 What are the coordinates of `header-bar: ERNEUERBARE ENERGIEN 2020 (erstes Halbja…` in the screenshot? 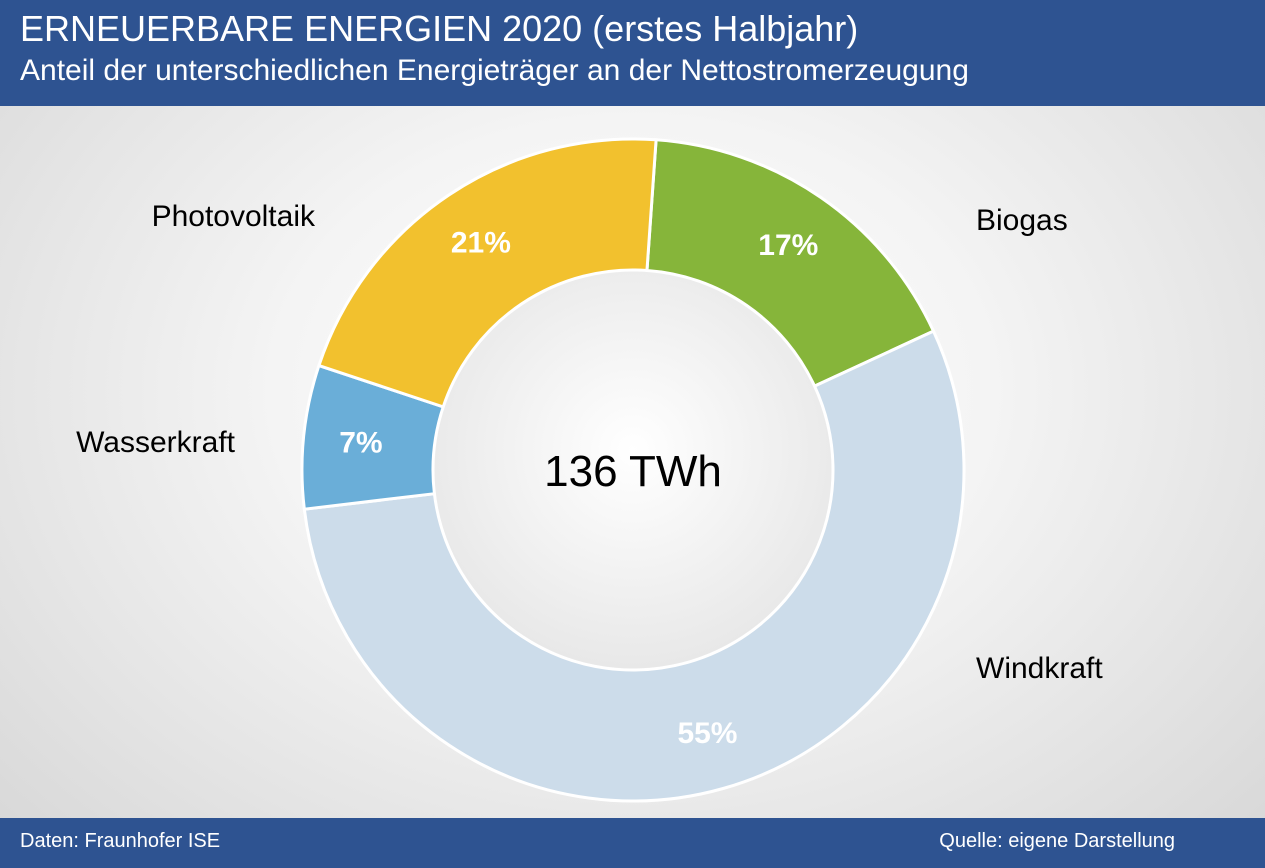 It's located at (632, 53).